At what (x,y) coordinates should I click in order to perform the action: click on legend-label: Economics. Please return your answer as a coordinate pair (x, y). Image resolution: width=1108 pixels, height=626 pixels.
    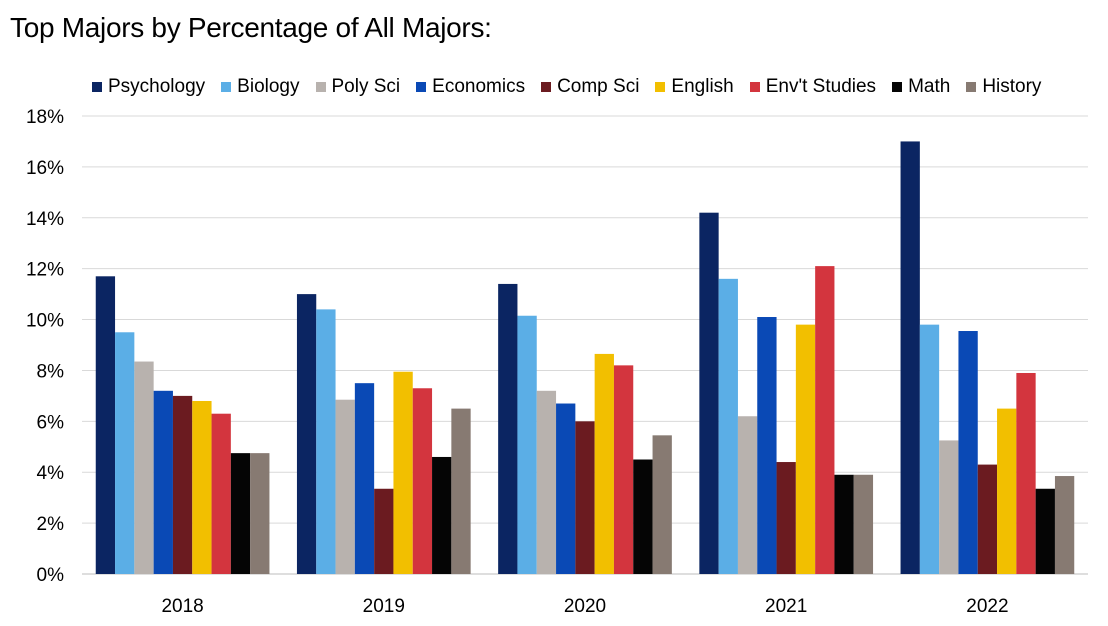
    Looking at the image, I should click on (479, 86).